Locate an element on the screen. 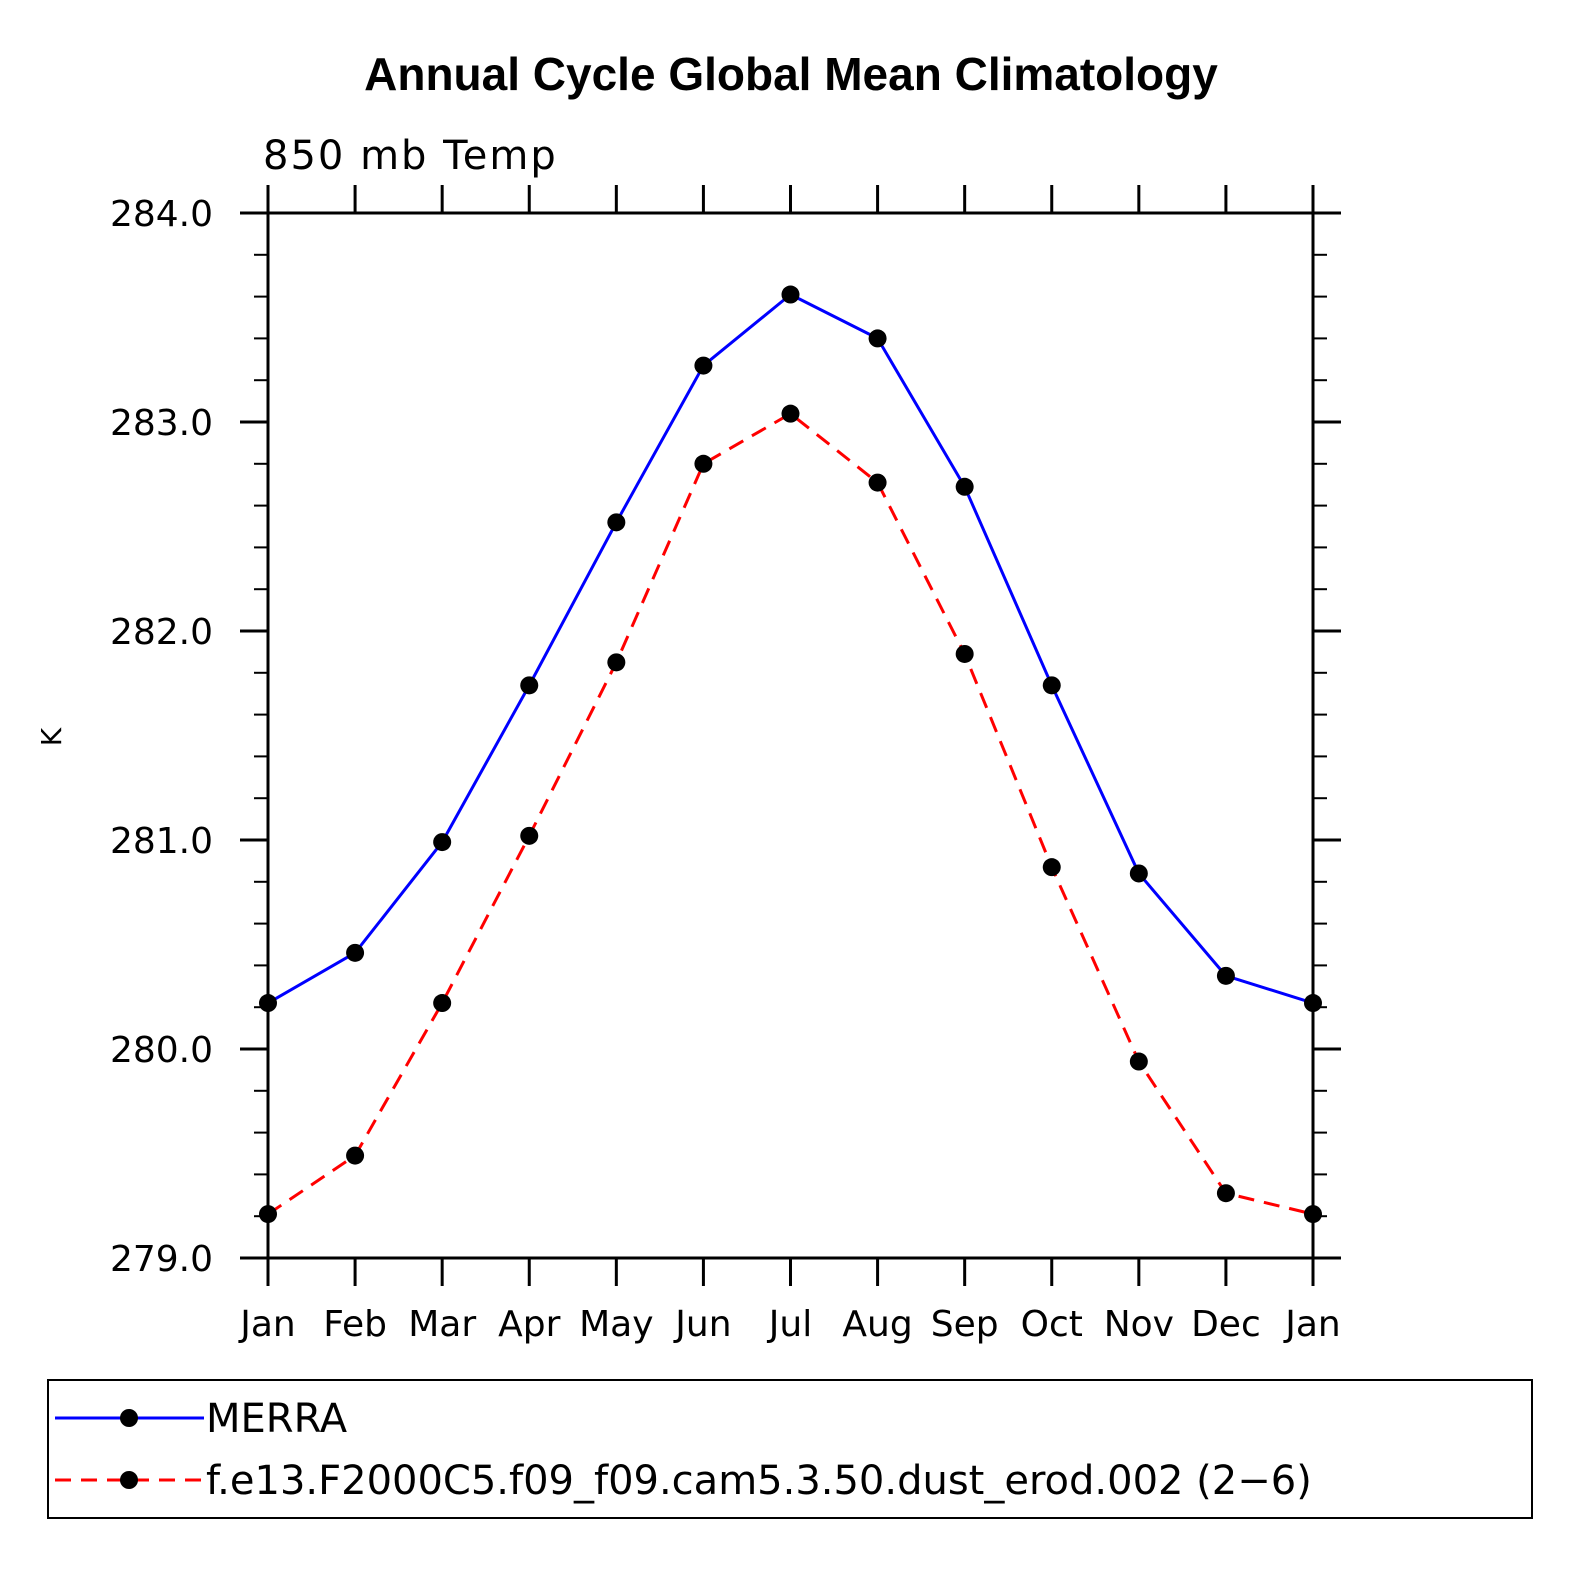  x-tick-label: Feb is located at coordinates (355, 1324).